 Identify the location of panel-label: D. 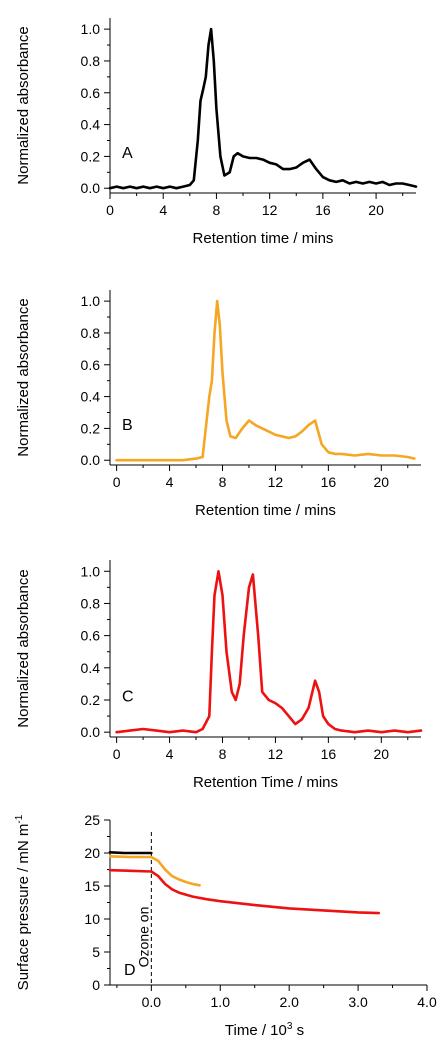
(130, 970).